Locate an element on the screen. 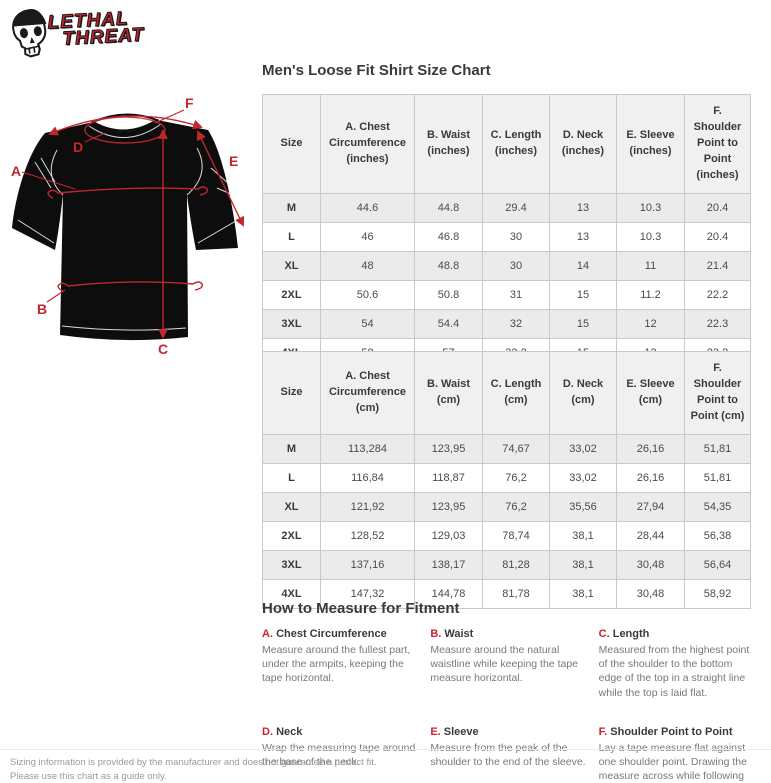  table-cell: 78,74 is located at coordinates (516, 535).